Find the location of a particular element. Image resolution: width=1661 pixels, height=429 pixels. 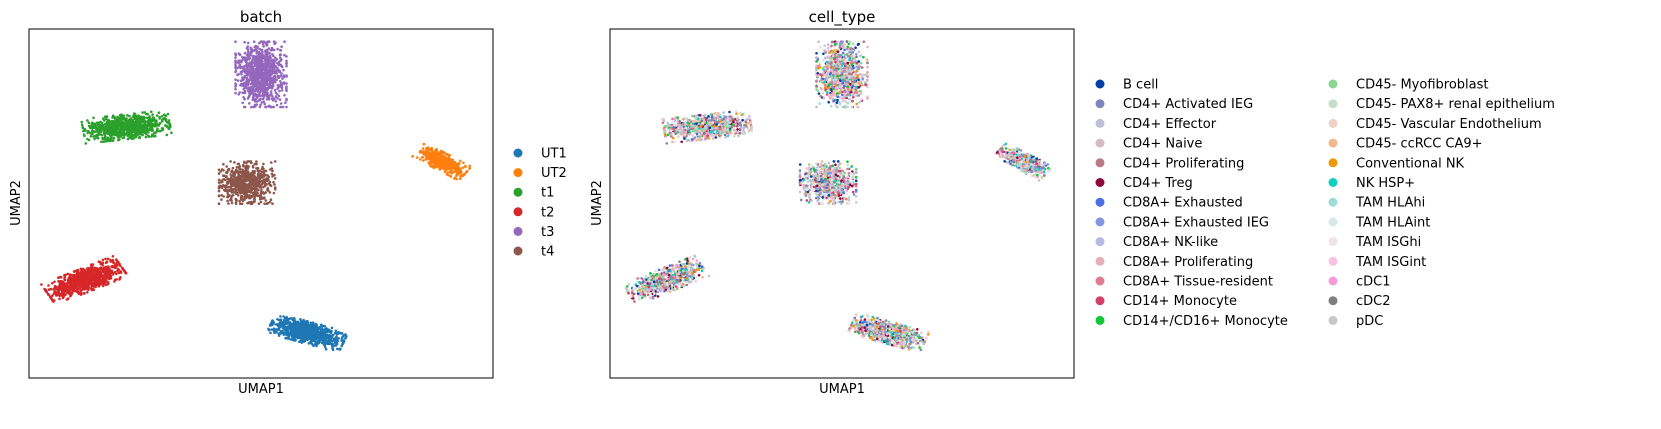

legend-marker is located at coordinates (518, 173).